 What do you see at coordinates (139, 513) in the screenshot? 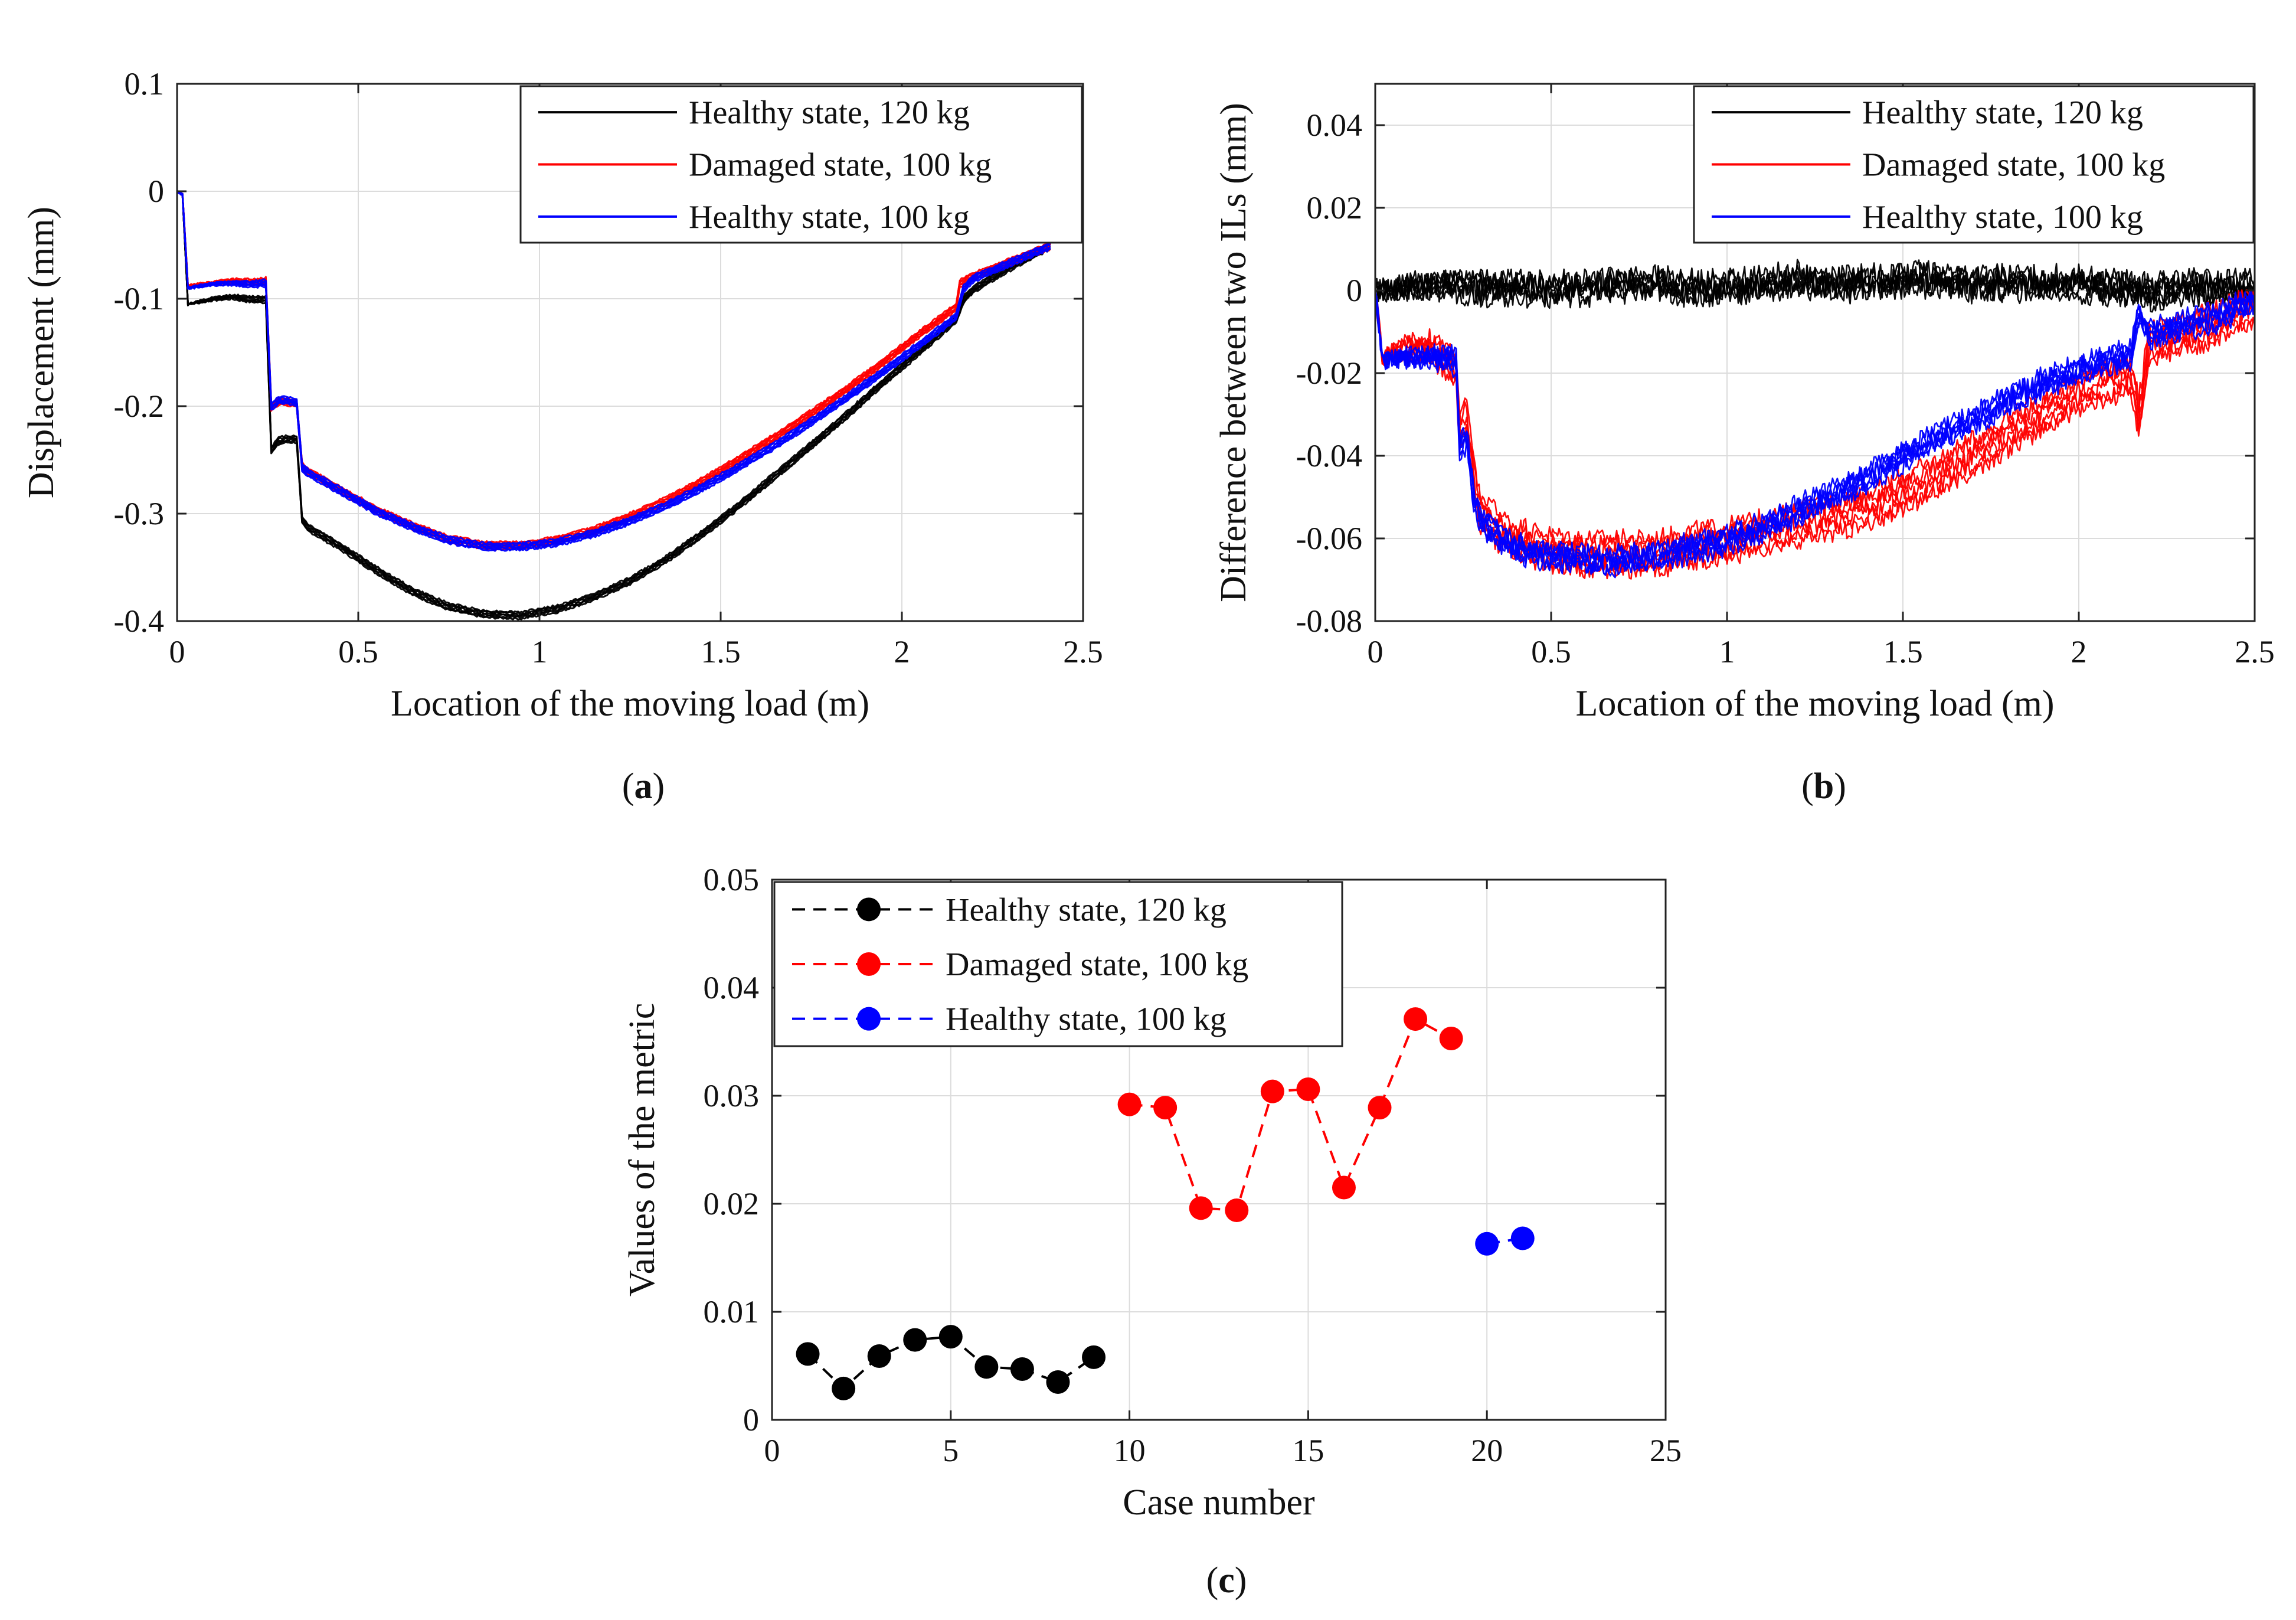
I see `y-tick-label: -0.3` at bounding box center [139, 513].